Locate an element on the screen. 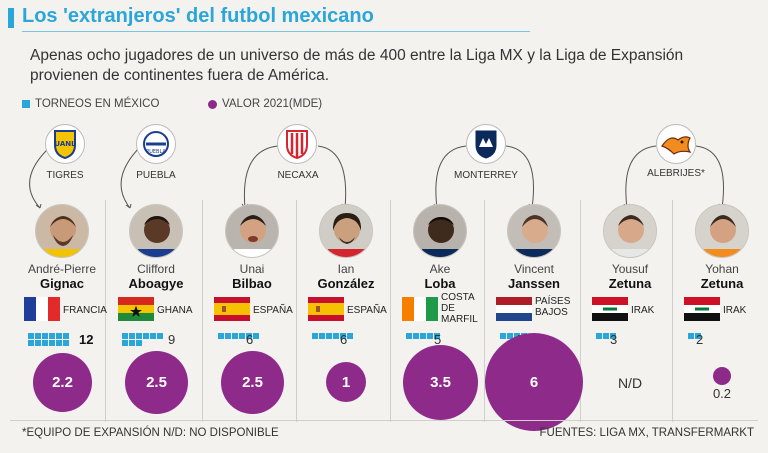 Image resolution: width=768 pixels, height=453 pixels. value-label: 1 is located at coordinates (346, 382).